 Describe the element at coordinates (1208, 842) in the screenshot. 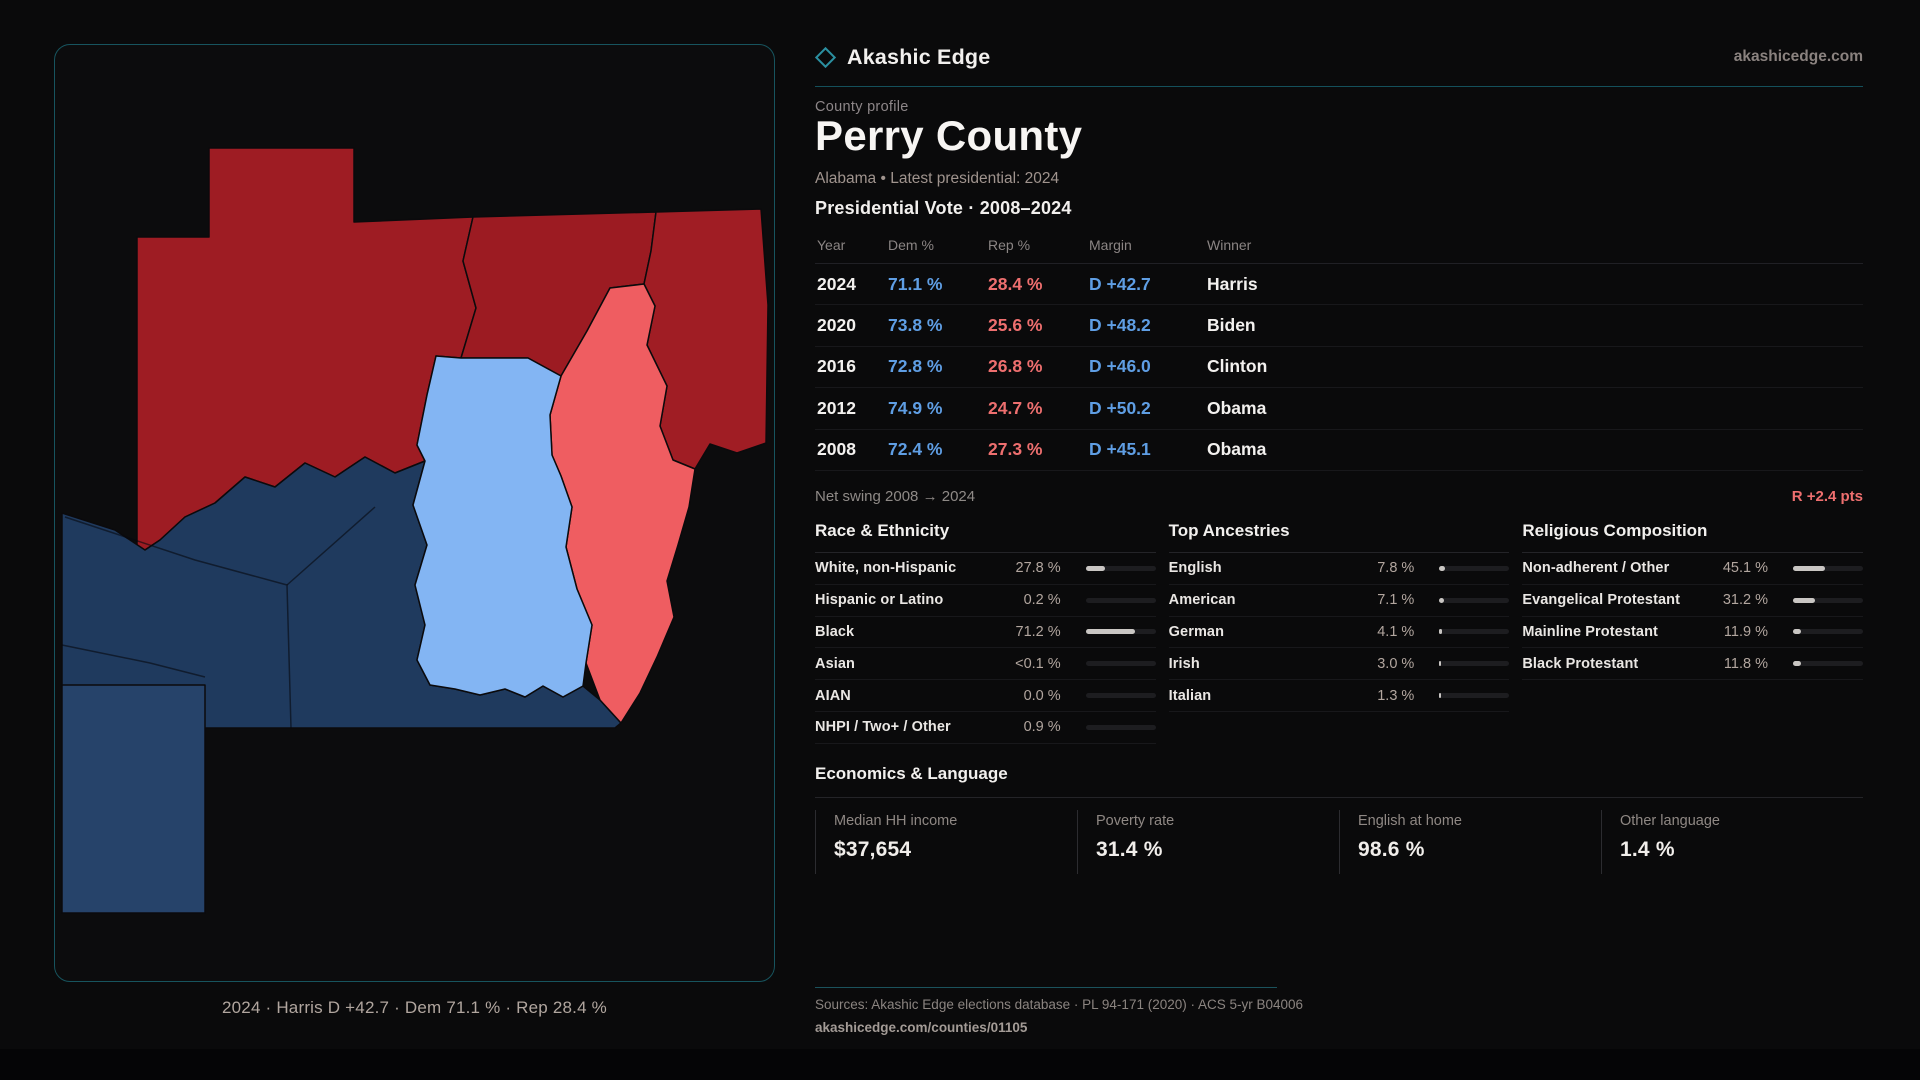

I see `stat-block-1: Poverty rate 31.4 %` at that location.